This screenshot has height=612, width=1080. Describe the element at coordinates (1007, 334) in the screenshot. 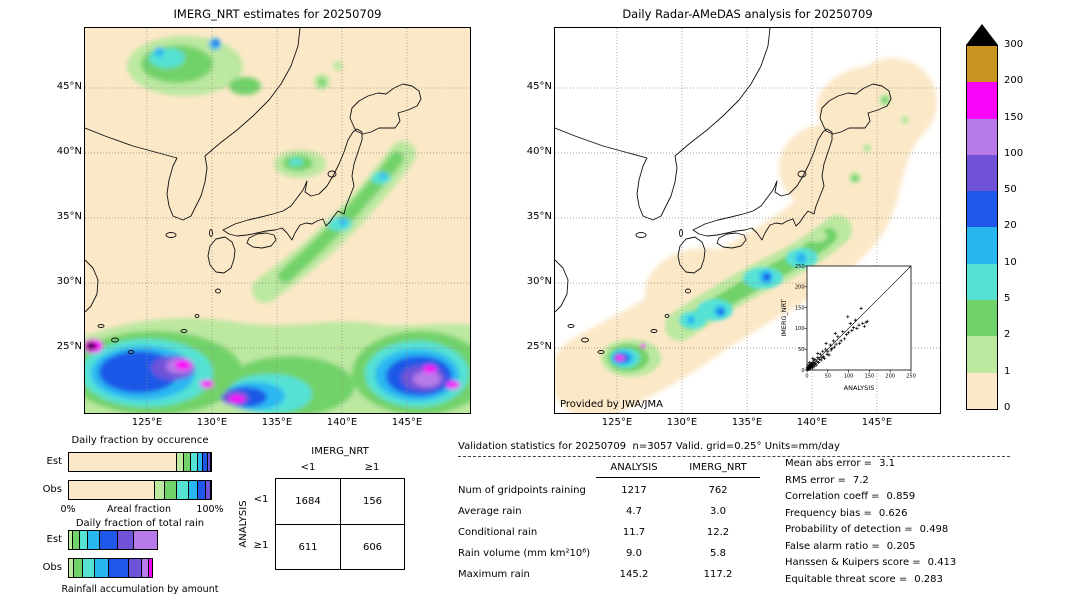

I see `colorbar-tick-label: 2` at that location.